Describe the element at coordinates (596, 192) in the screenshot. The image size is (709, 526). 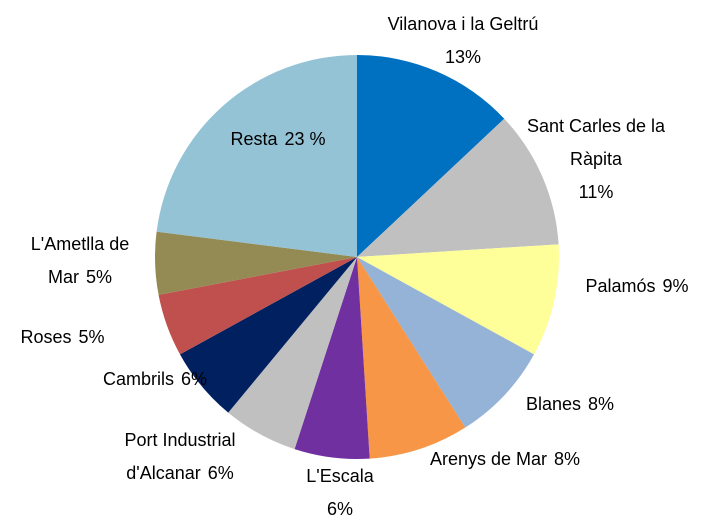
I see `value-label: 11%` at that location.